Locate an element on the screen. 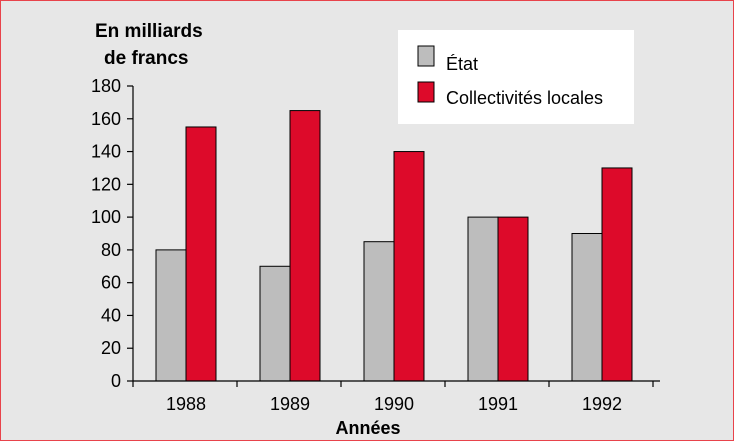 Image resolution: width=734 pixels, height=441 pixels. bar-collectivites-1988 is located at coordinates (201, 254).